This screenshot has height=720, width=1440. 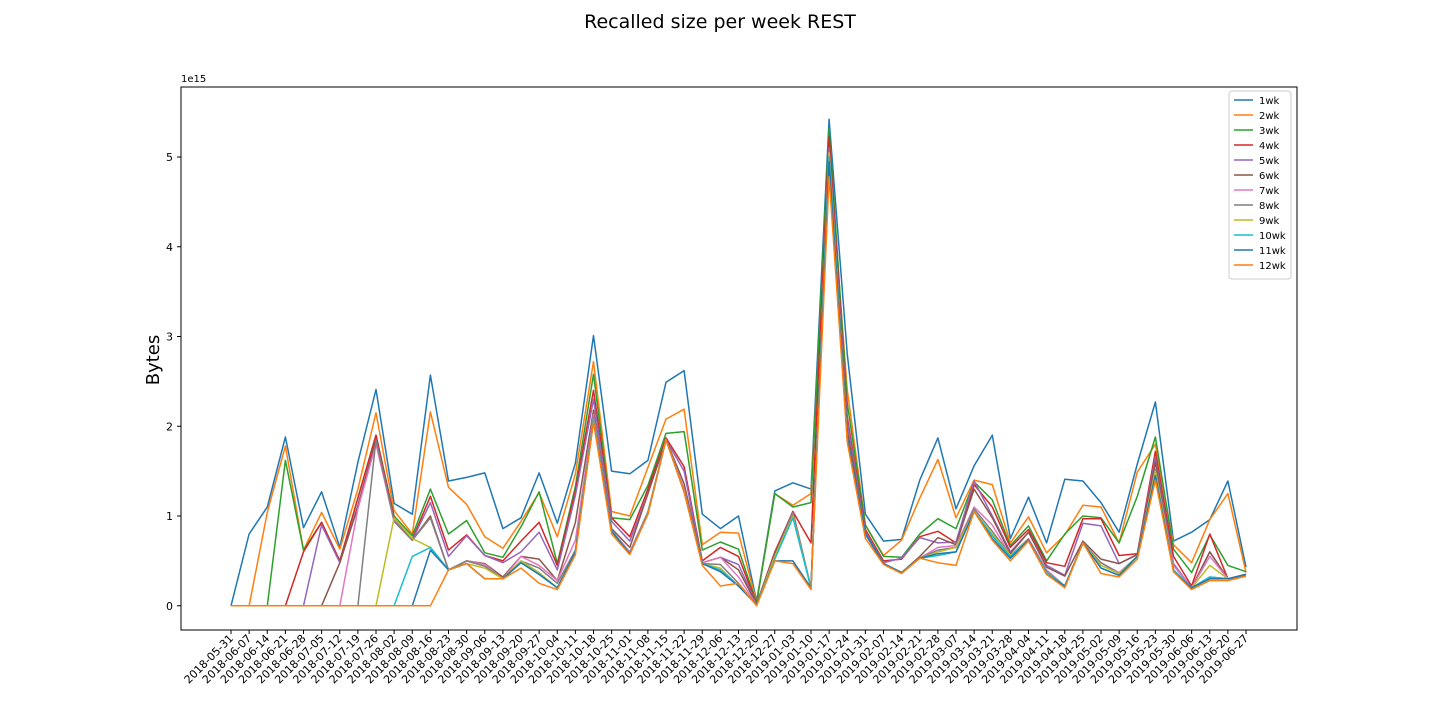 I want to click on y-tick-label: 4, so click(x=169, y=247).